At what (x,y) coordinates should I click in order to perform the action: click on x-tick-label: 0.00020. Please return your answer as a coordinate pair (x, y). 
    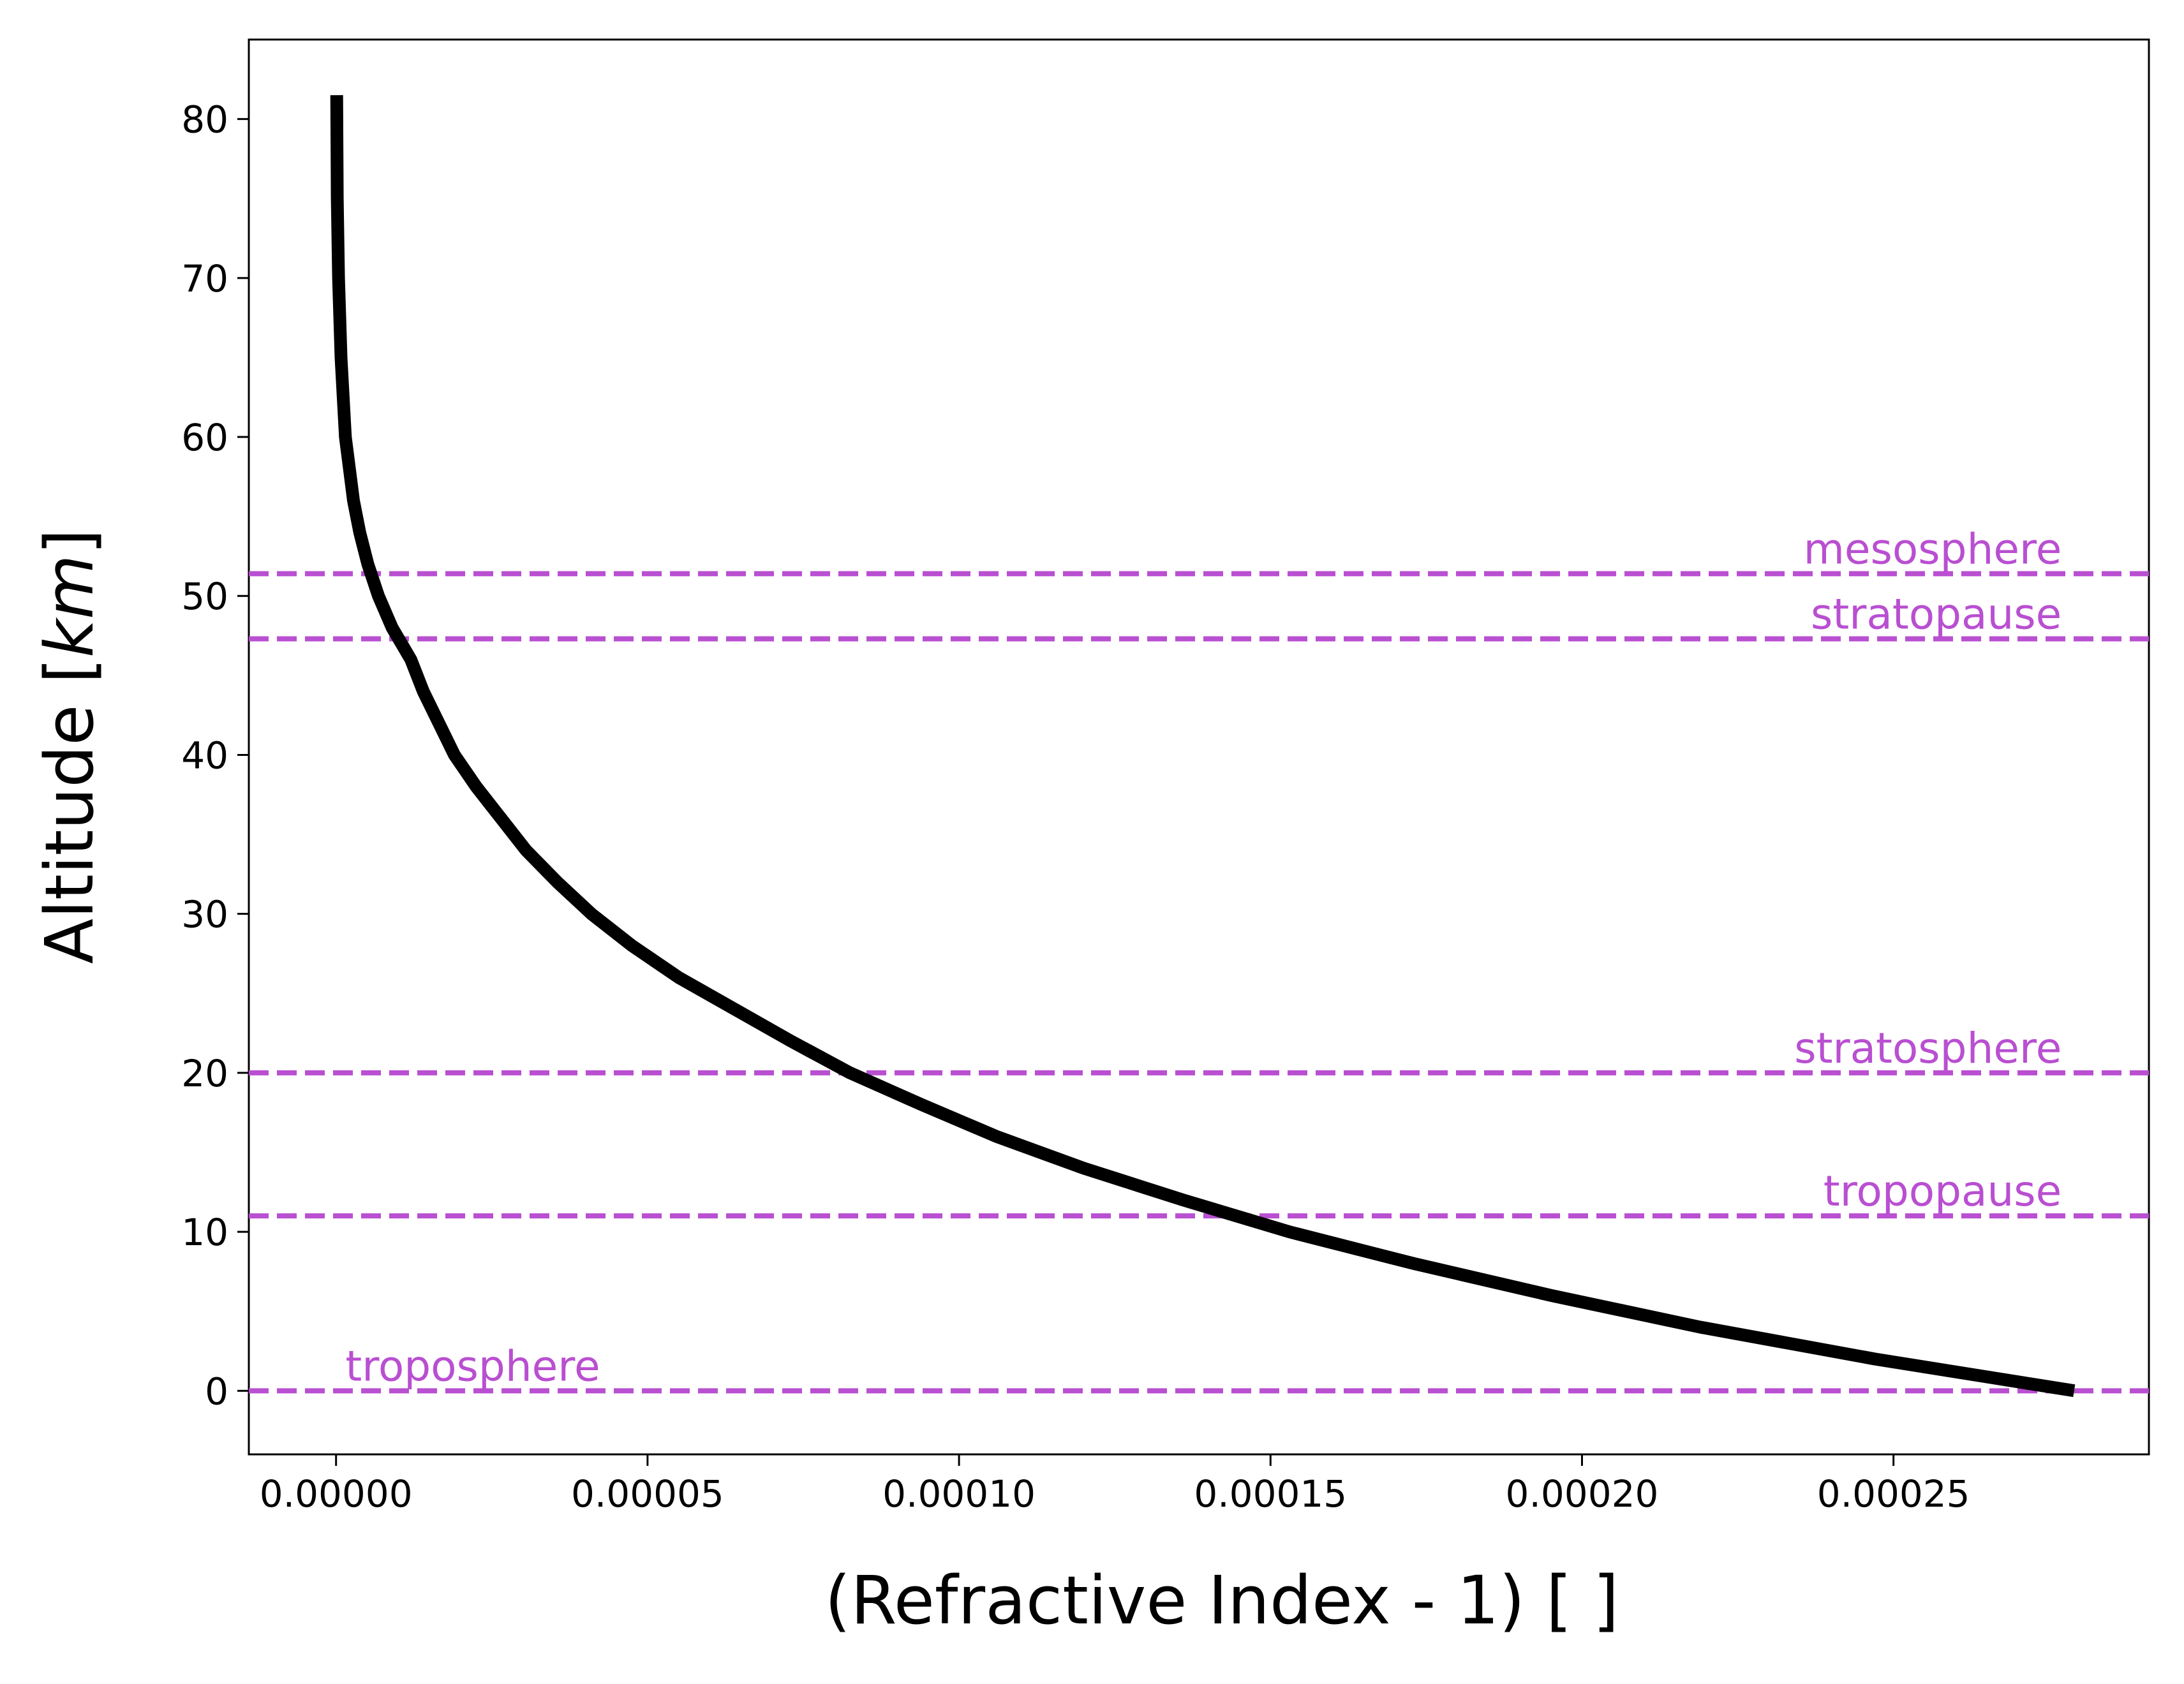
    Looking at the image, I should click on (1582, 1494).